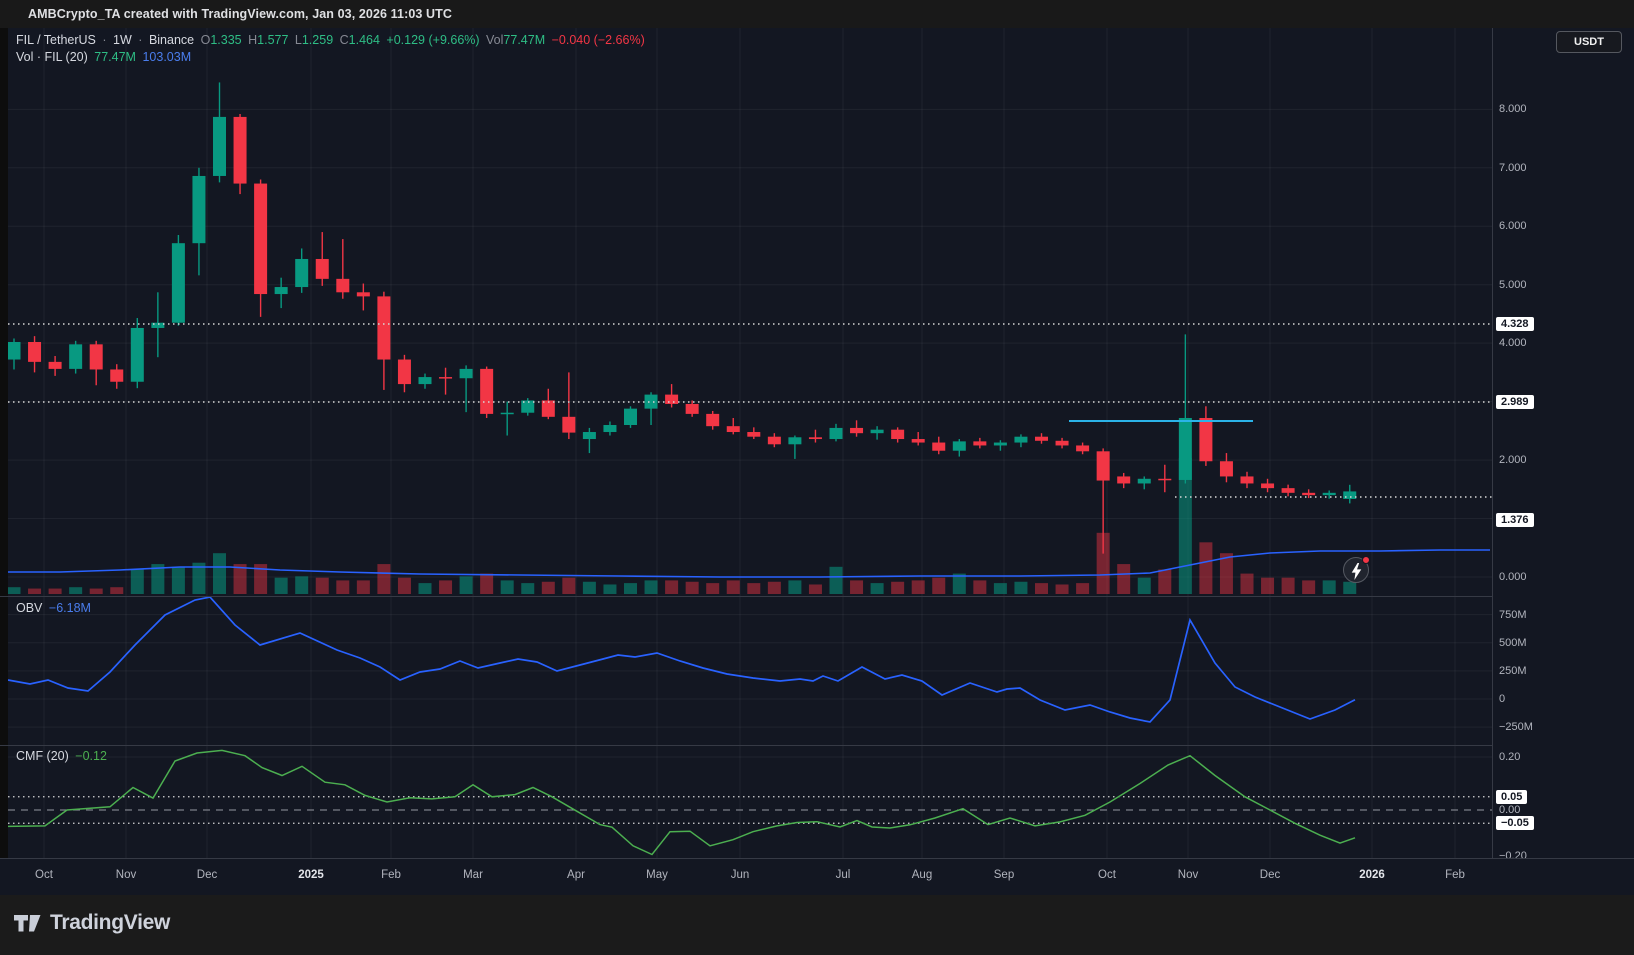  Describe the element at coordinates (576, 875) in the screenshot. I see `time-axis-label: Apr` at that location.